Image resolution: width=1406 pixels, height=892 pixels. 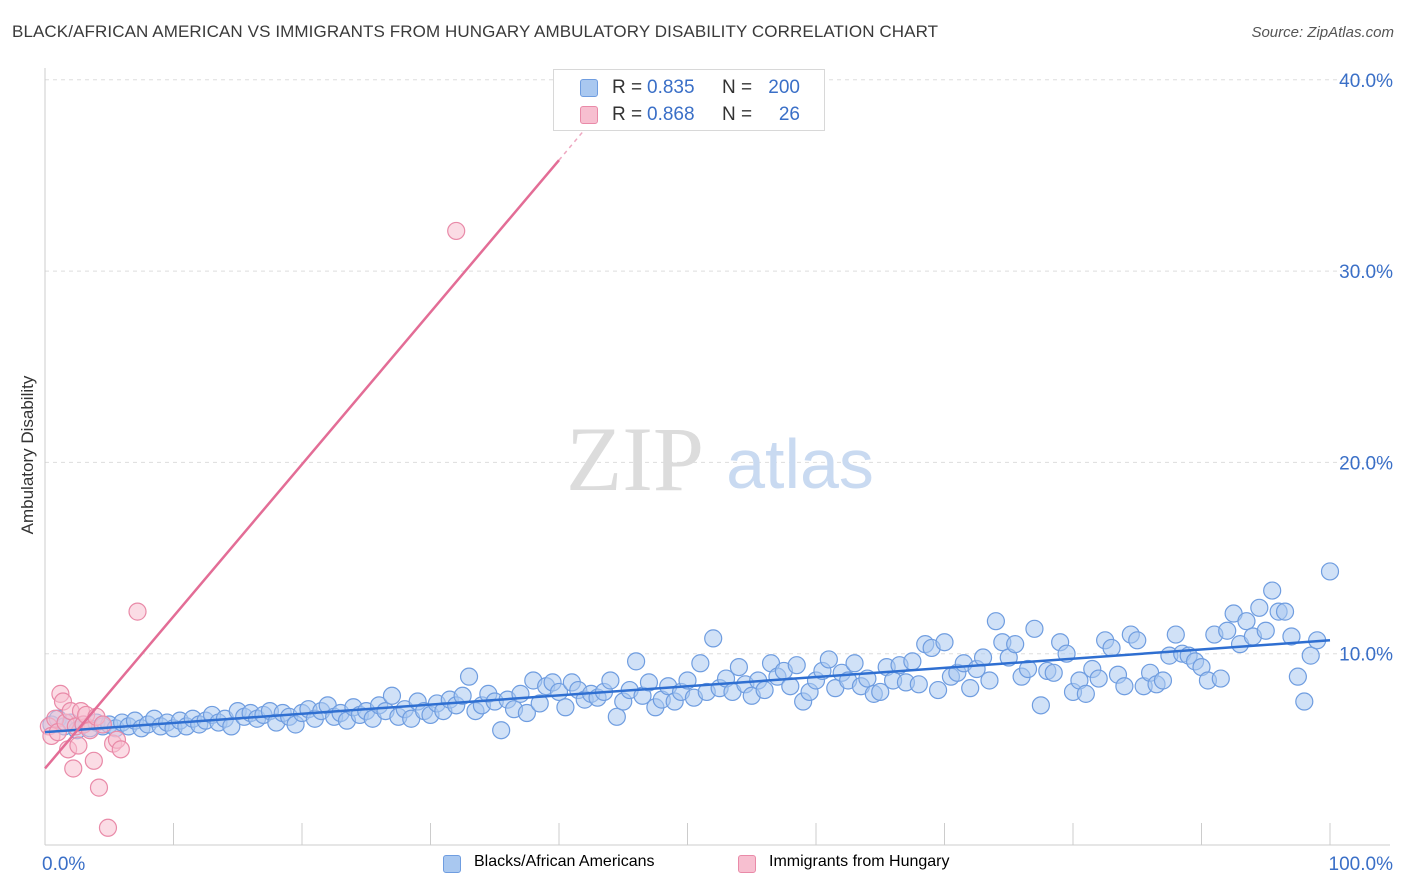 What do you see at coordinates (784, 87) in the screenshot?
I see `legend-n-value: 200` at bounding box center [784, 87].